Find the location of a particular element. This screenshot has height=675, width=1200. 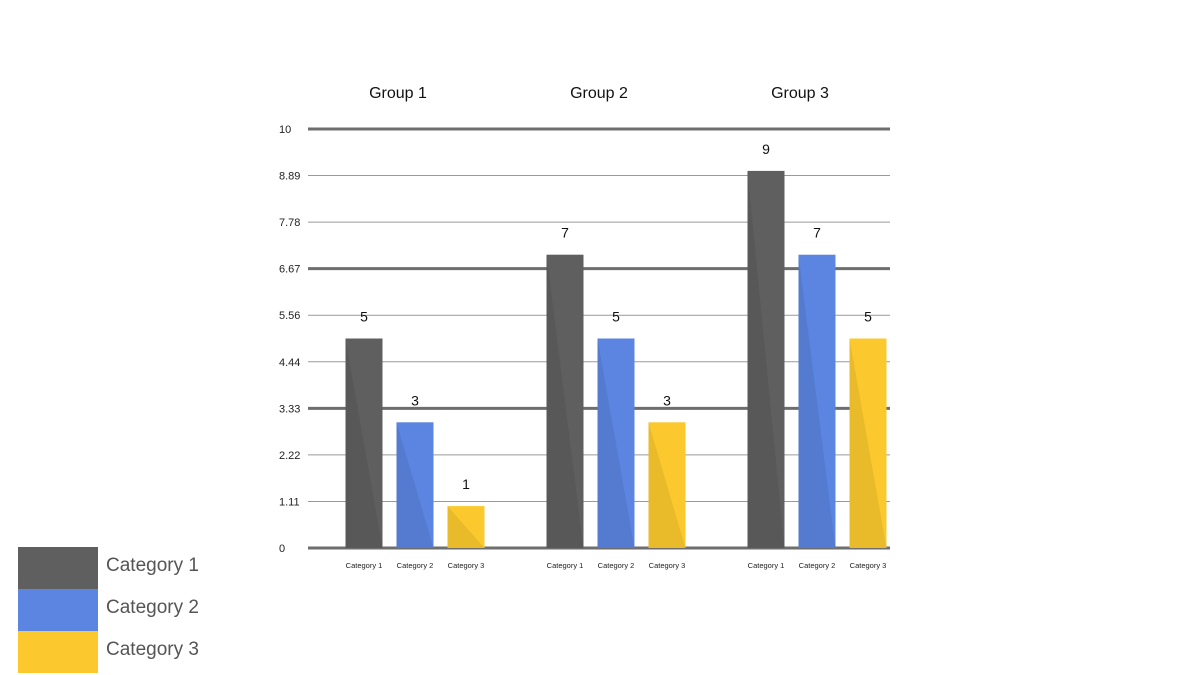

group-title: Group 2 is located at coordinates (599, 93).